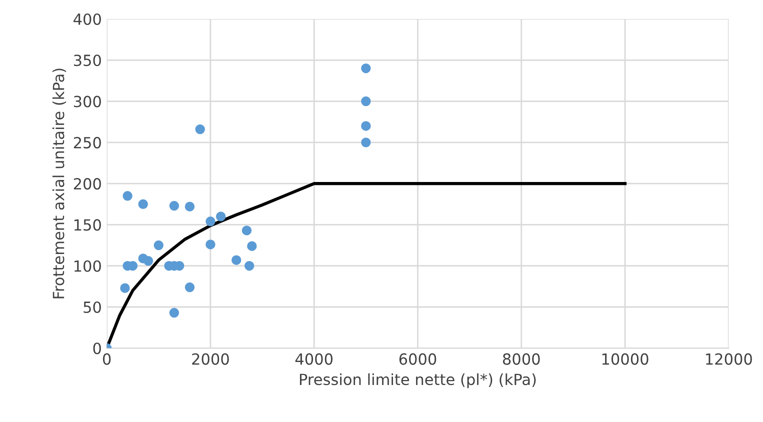 This screenshot has width=763, height=422. I want to click on x-axis-title: Pression limite nette (pl*) (kPa), so click(418, 380).